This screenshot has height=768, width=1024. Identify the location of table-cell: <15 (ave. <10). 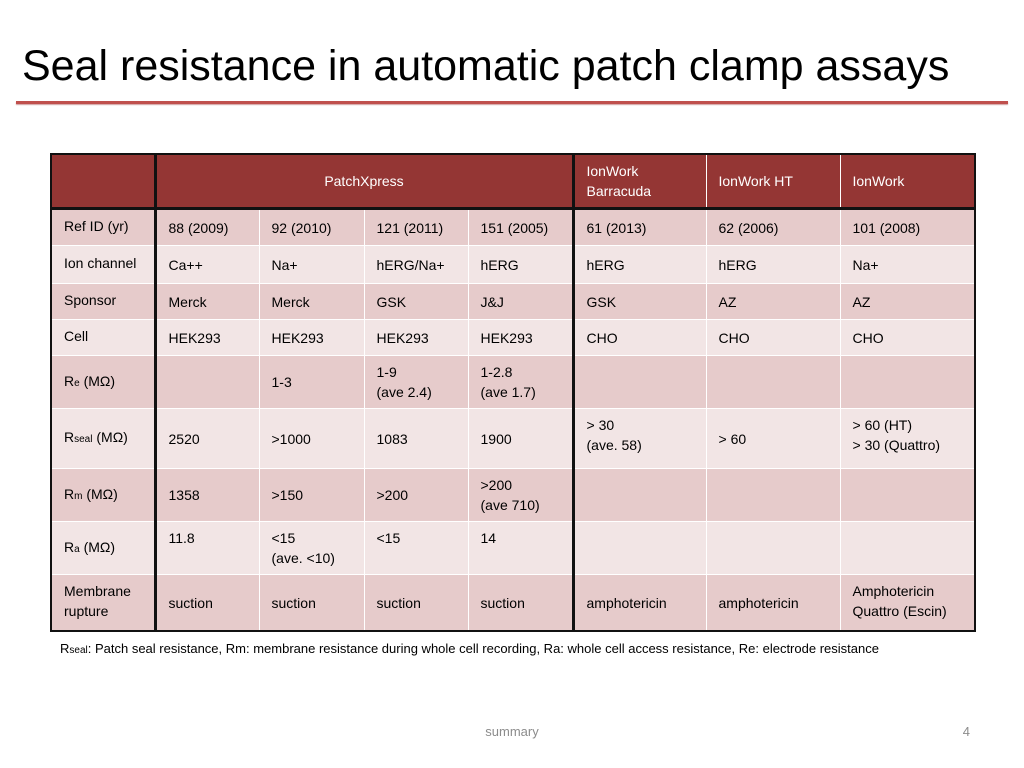
(311, 548).